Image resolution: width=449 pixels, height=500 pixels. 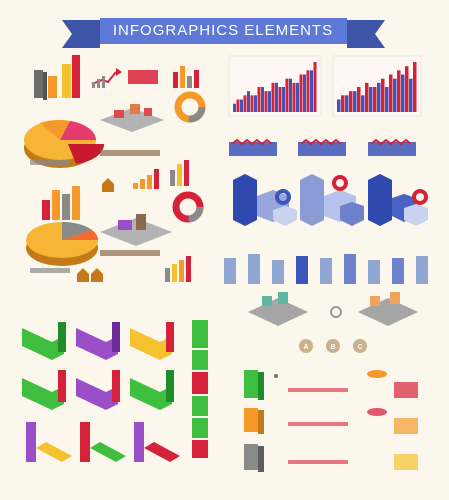 I want to click on ribbon-body, so click(x=223, y=31).